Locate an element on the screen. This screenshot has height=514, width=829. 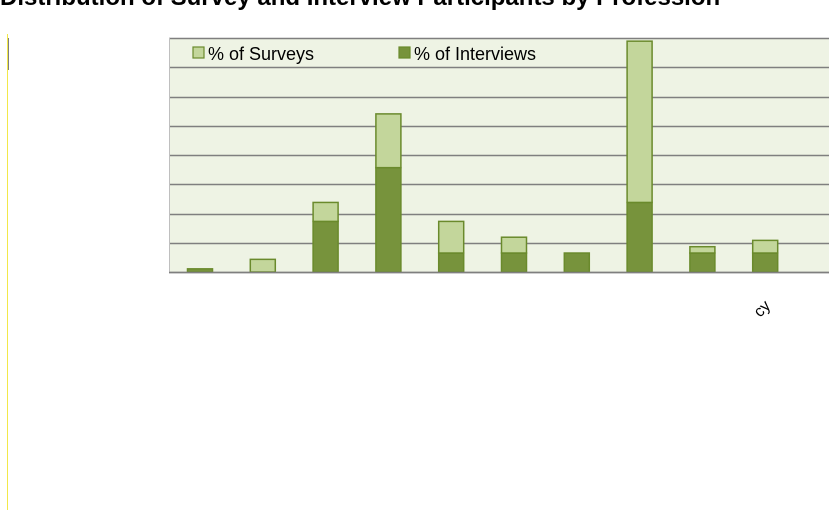
legend-swatch-surveys is located at coordinates (198, 52).